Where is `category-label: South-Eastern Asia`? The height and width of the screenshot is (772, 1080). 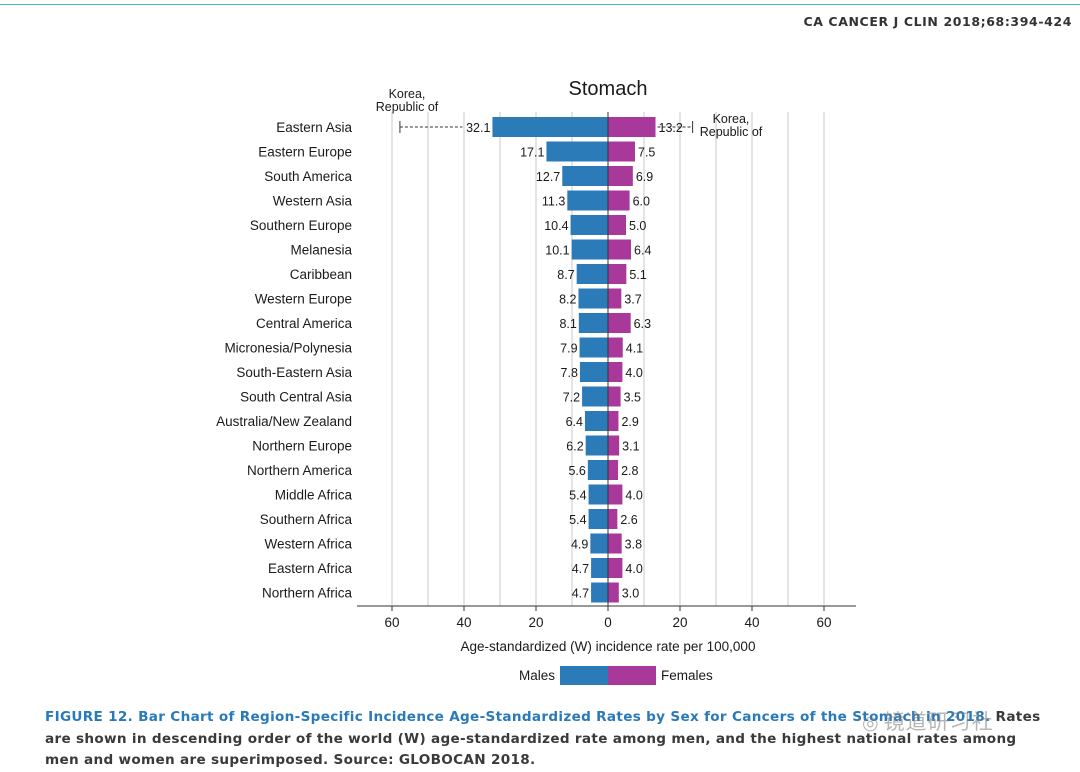 category-label: South-Eastern Asia is located at coordinates (294, 372).